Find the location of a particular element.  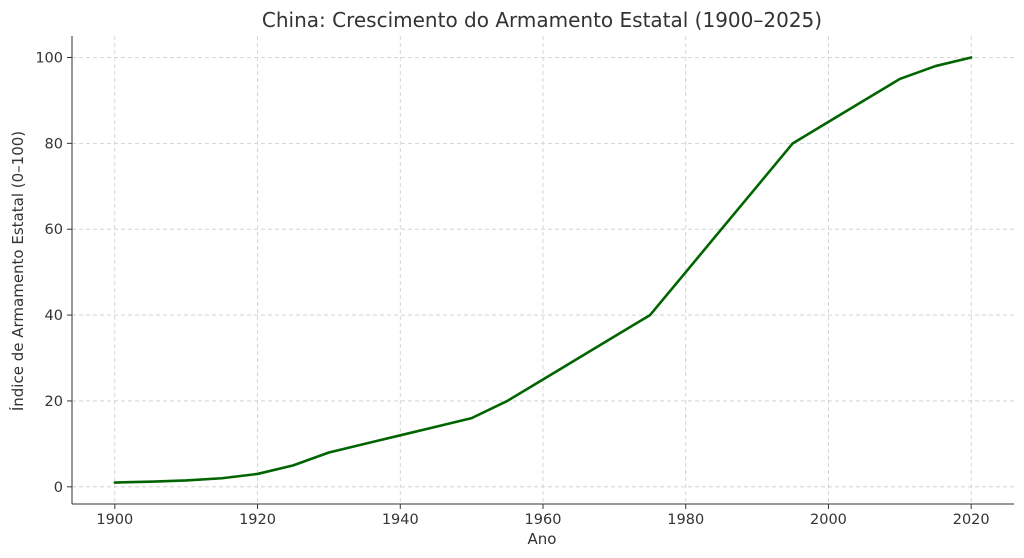

x-axis-label: Ano is located at coordinates (542, 539).